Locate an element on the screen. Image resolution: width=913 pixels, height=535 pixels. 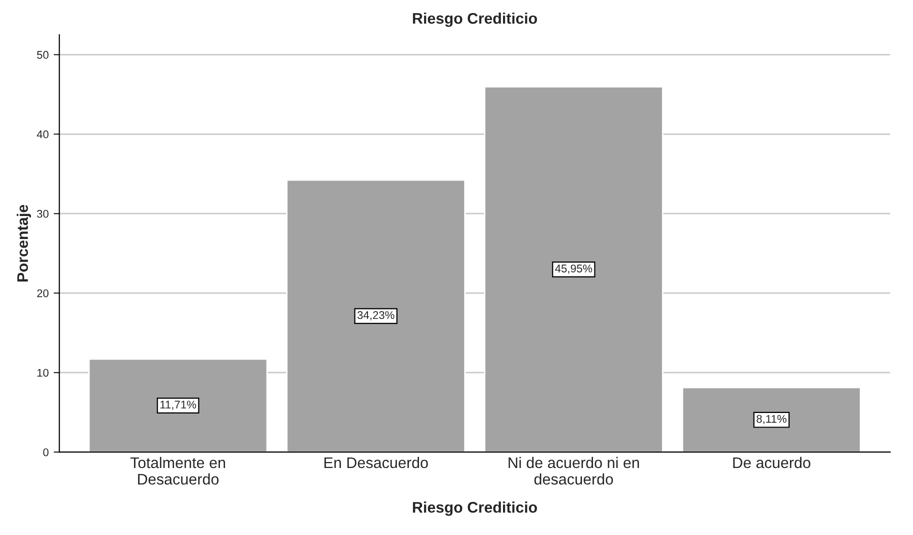
data-label: 34,23% is located at coordinates (375, 315).